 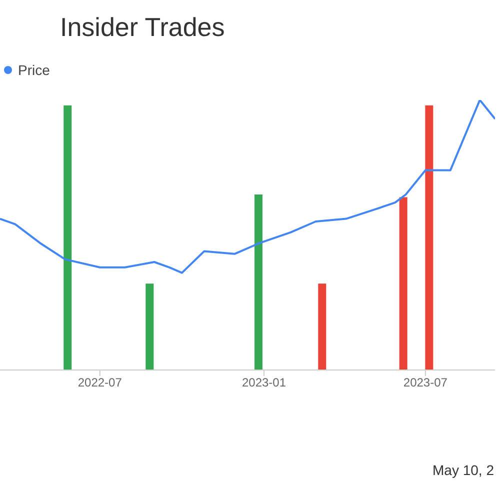 I want to click on chart-title: Insider Trades, so click(x=142, y=27).